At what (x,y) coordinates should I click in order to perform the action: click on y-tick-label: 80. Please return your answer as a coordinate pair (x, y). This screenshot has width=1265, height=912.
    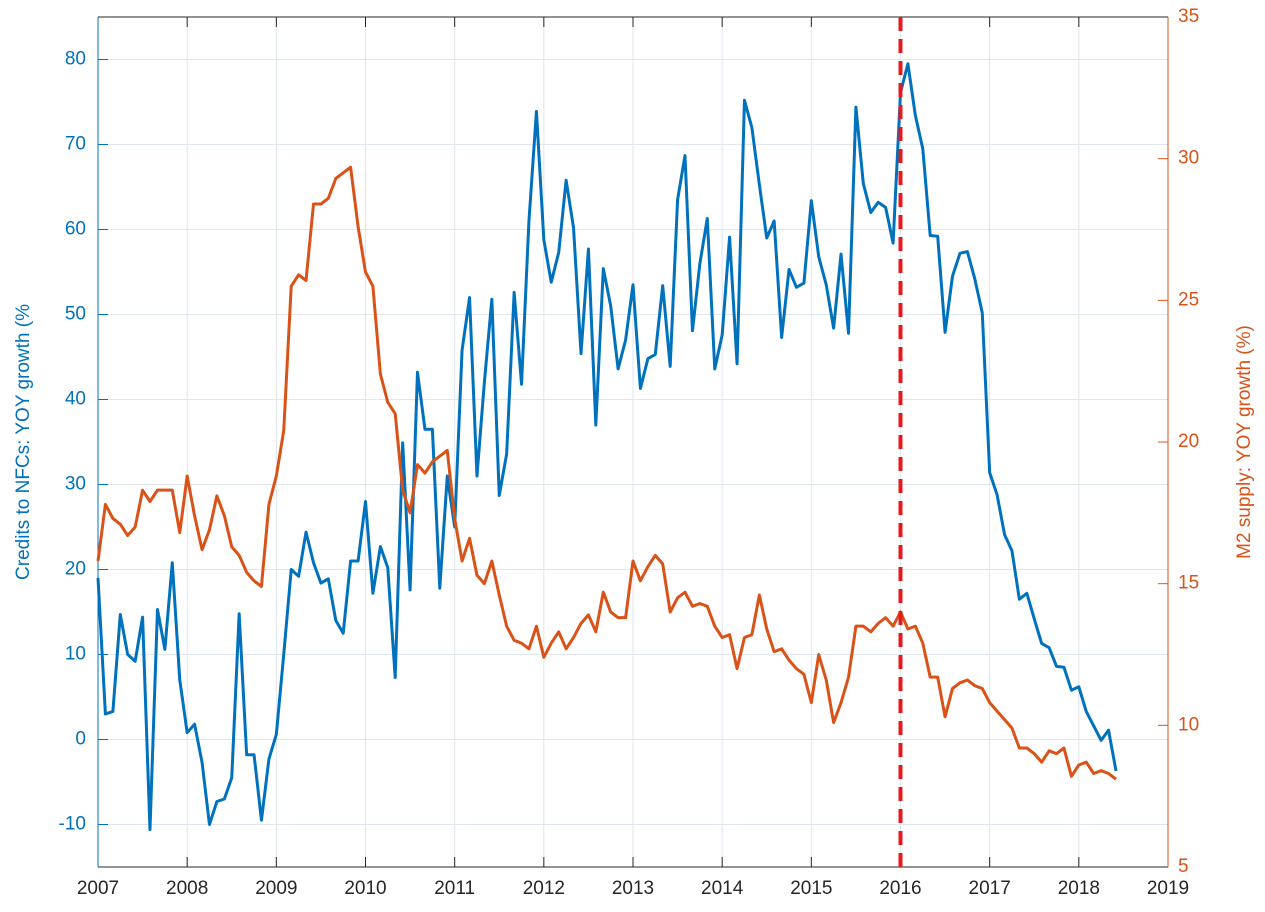
    Looking at the image, I should click on (75, 59).